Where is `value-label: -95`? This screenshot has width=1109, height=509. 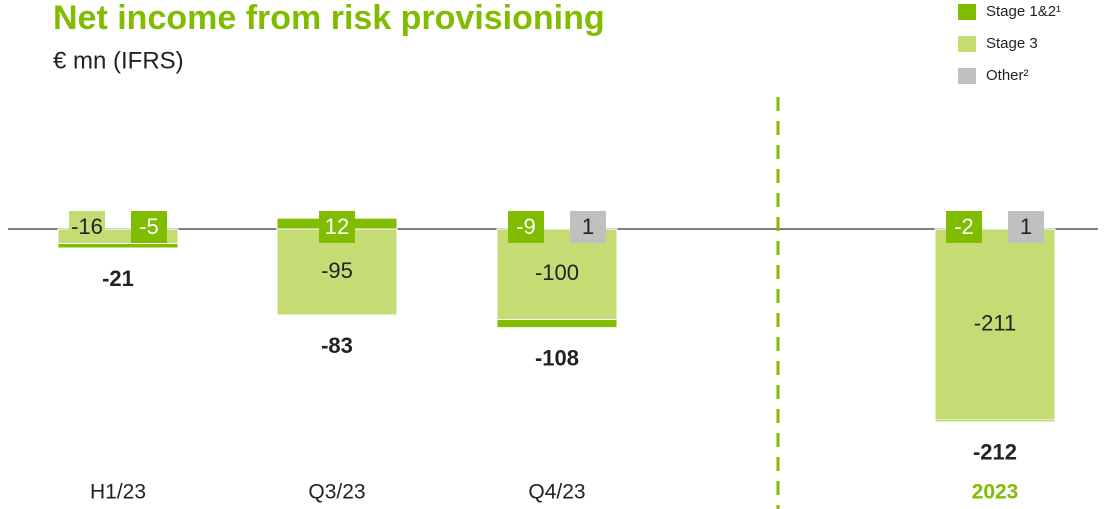 value-label: -95 is located at coordinates (337, 270).